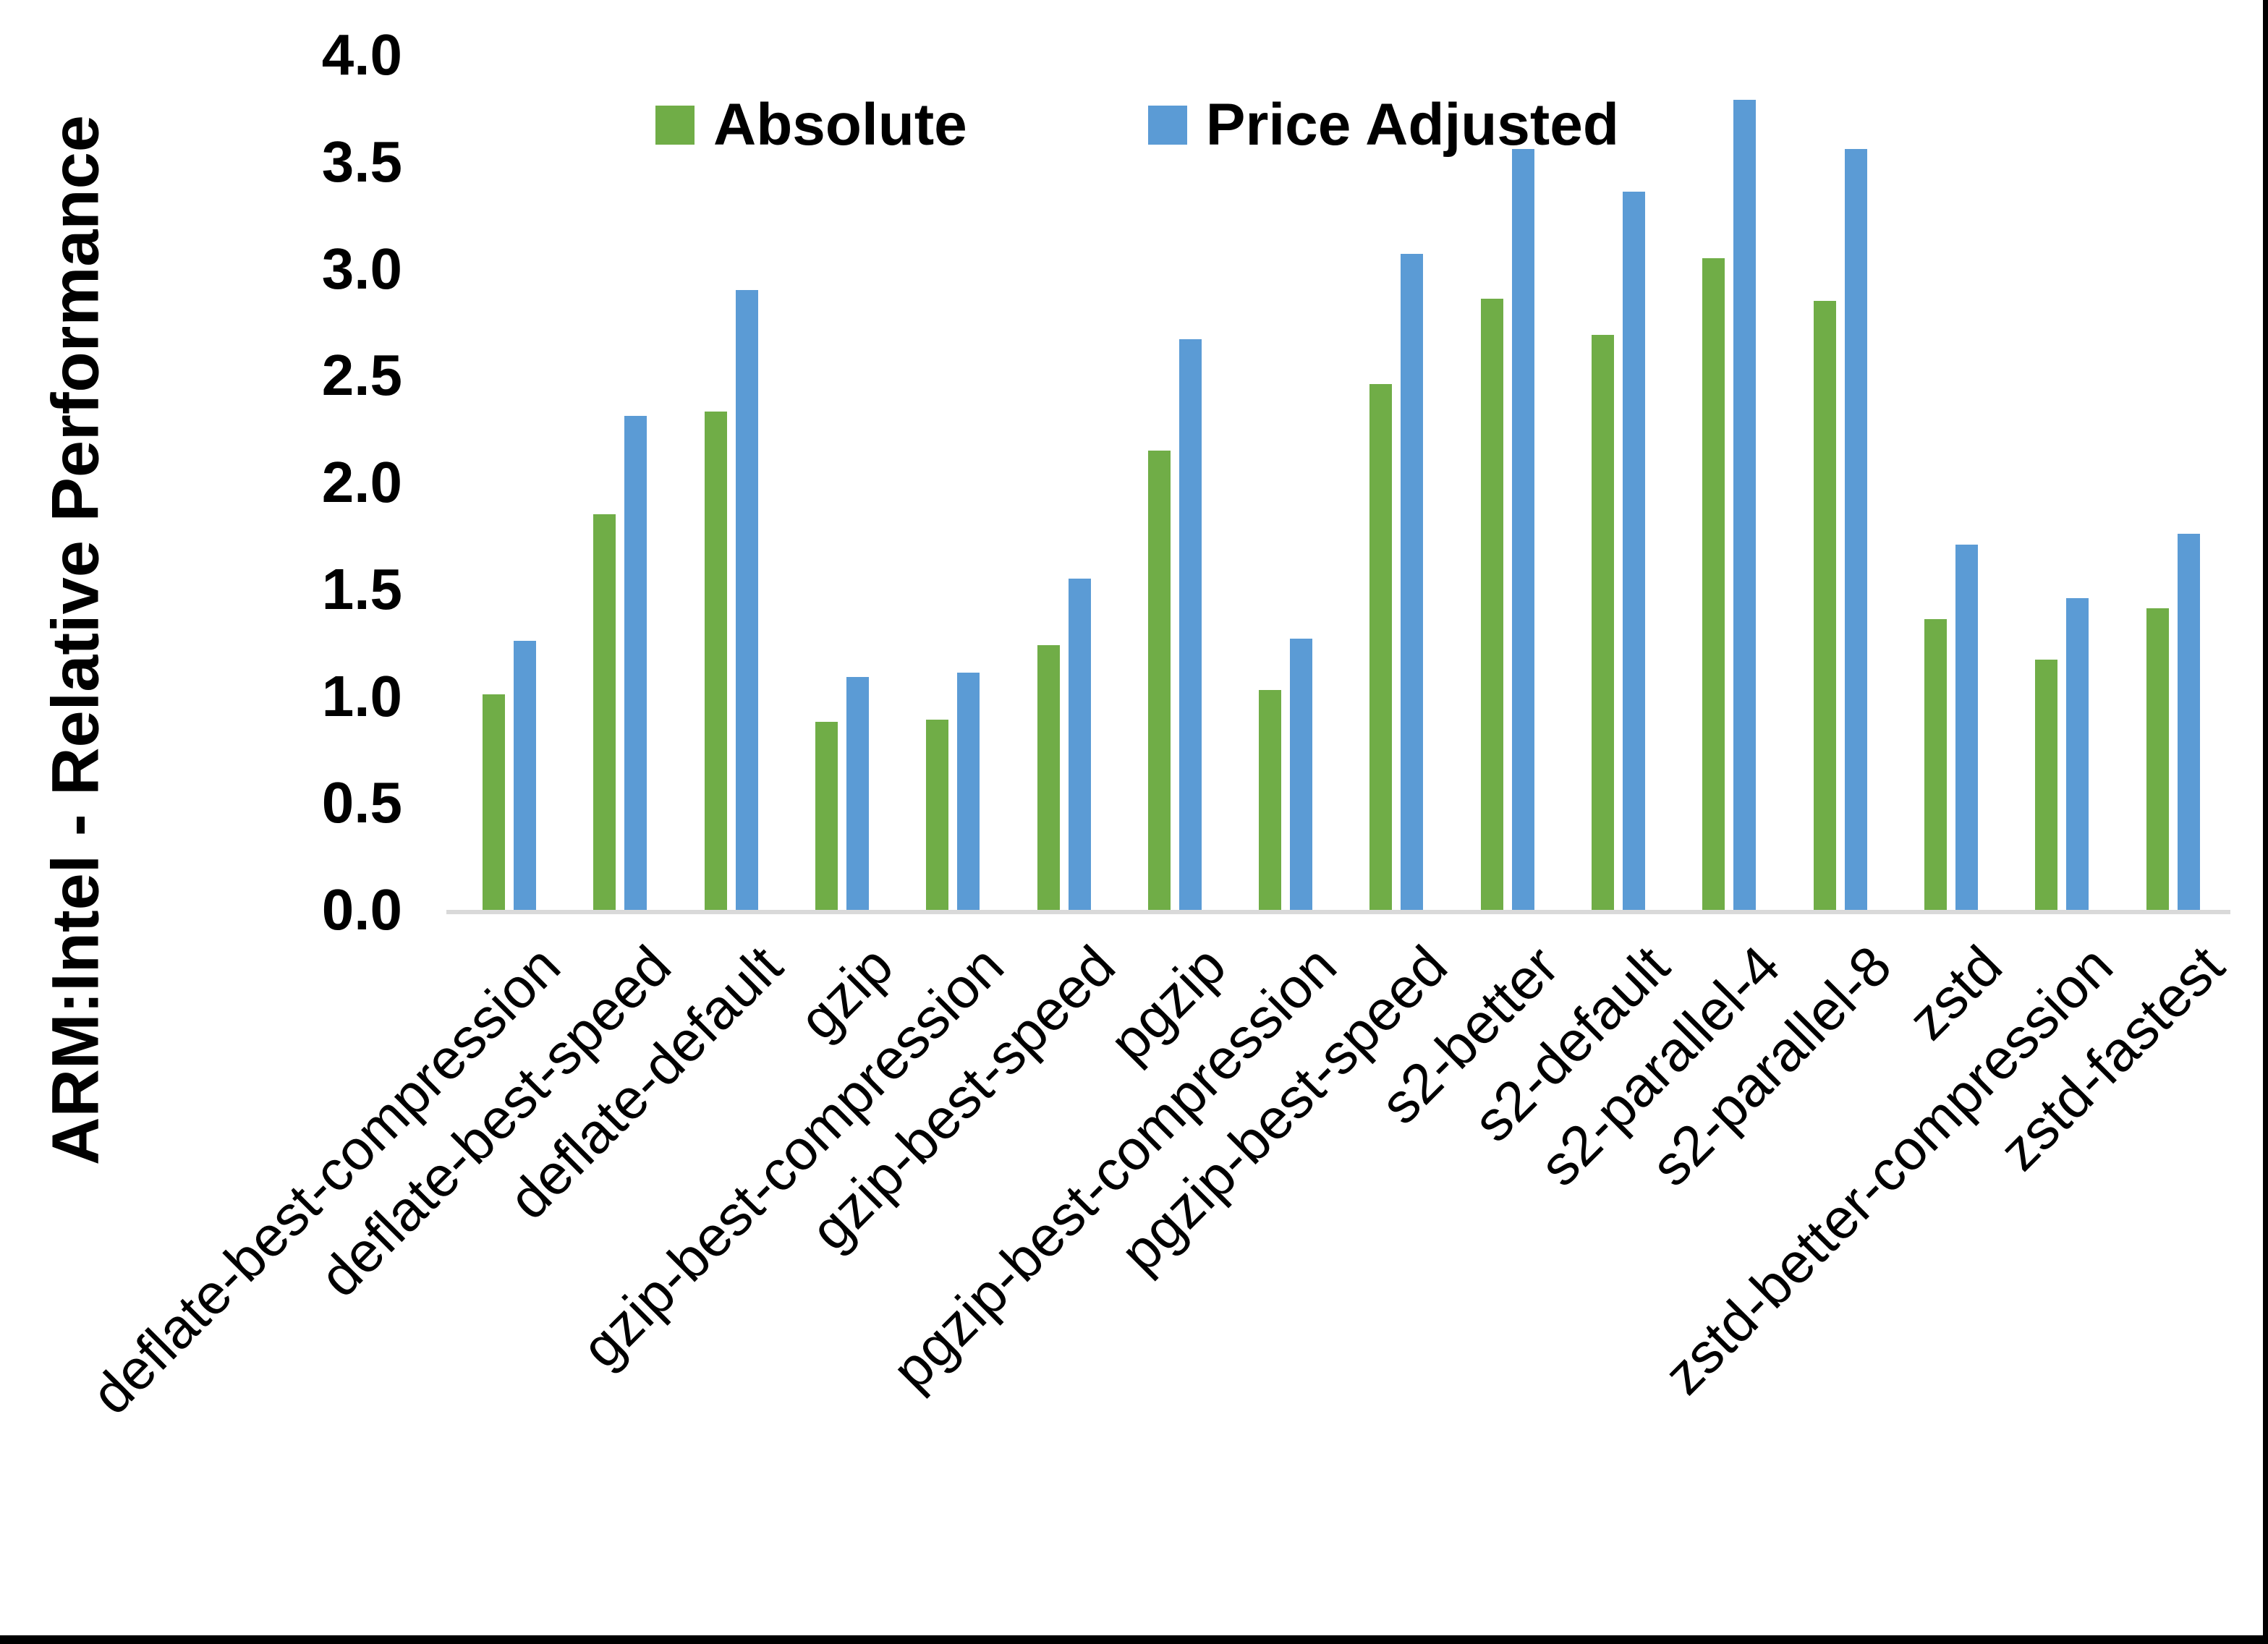 This screenshot has height=1644, width=2268. I want to click on legend-label-price-adjusted: Price Adjusted, so click(1412, 125).